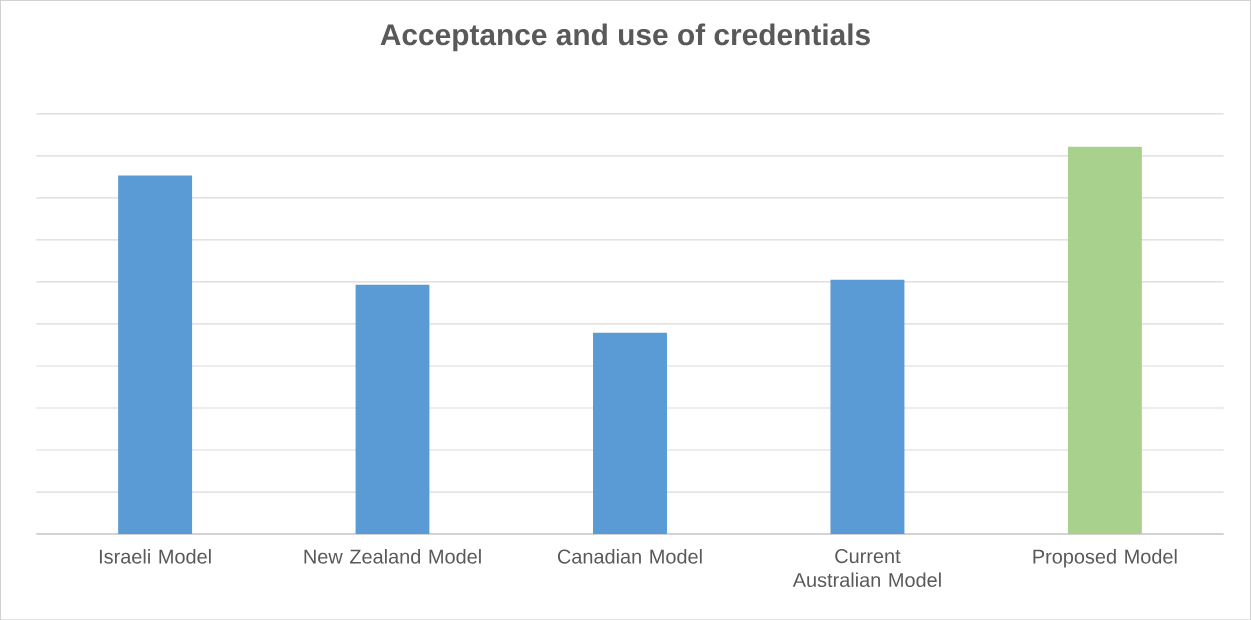  Describe the element at coordinates (625, 37) in the screenshot. I see `chart-title: Acceptance and use of credentials` at that location.